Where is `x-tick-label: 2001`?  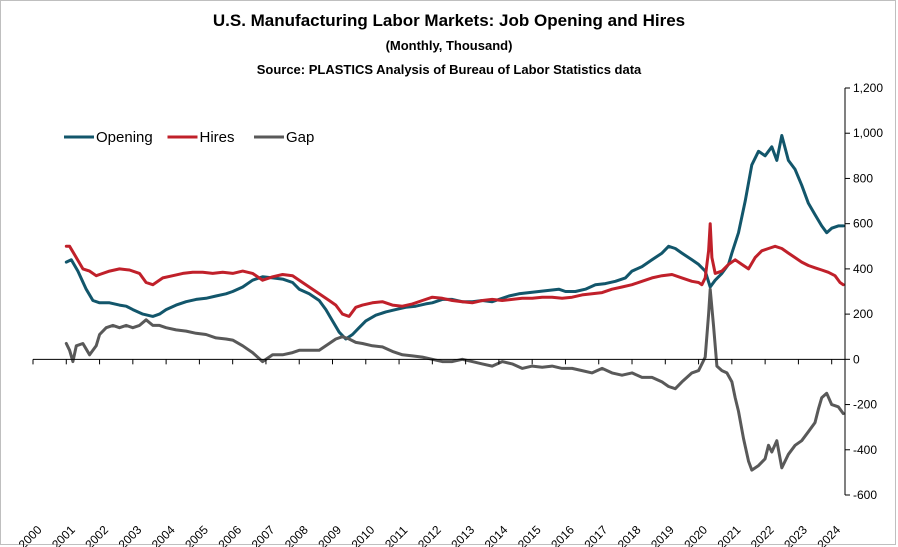
x-tick-label: 2001 is located at coordinates (63, 535).